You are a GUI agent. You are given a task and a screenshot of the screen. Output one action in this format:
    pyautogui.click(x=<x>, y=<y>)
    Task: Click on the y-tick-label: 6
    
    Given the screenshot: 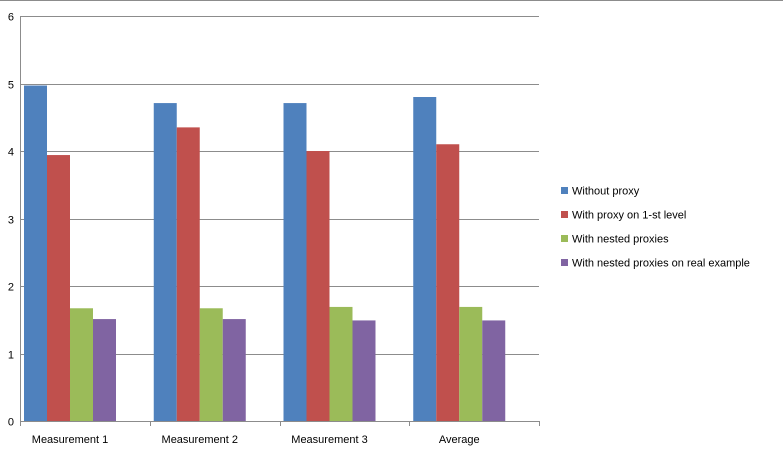 What is the action you would take?
    pyautogui.click(x=11, y=18)
    